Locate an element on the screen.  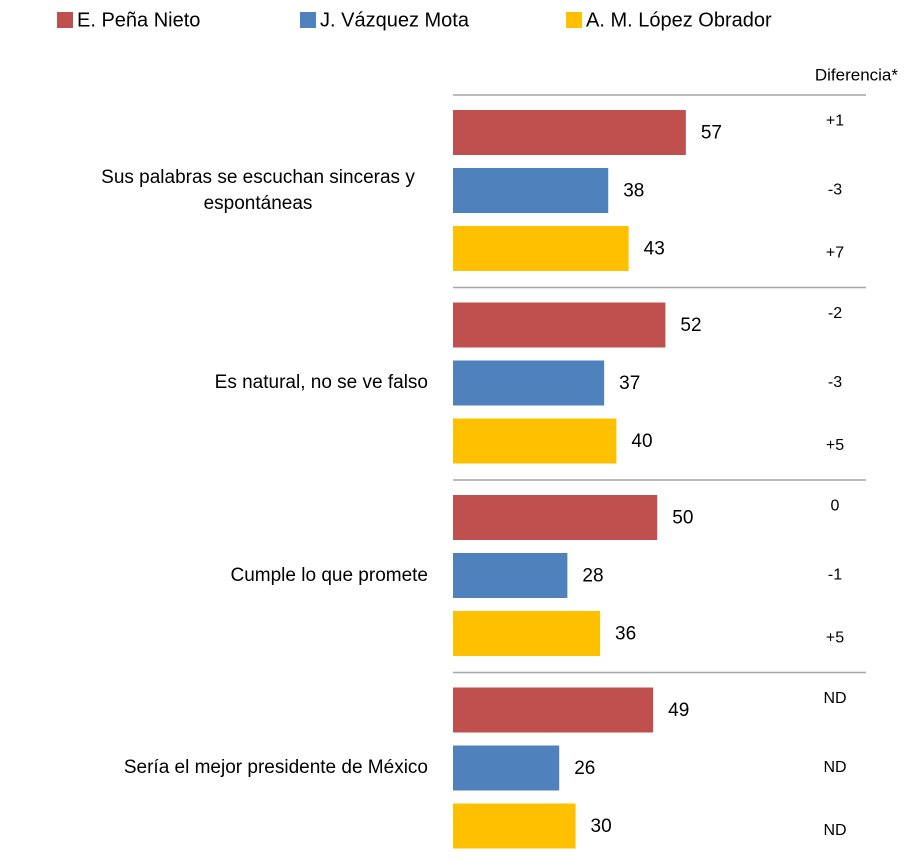
difference-header: Diferencia* is located at coordinates (857, 74).